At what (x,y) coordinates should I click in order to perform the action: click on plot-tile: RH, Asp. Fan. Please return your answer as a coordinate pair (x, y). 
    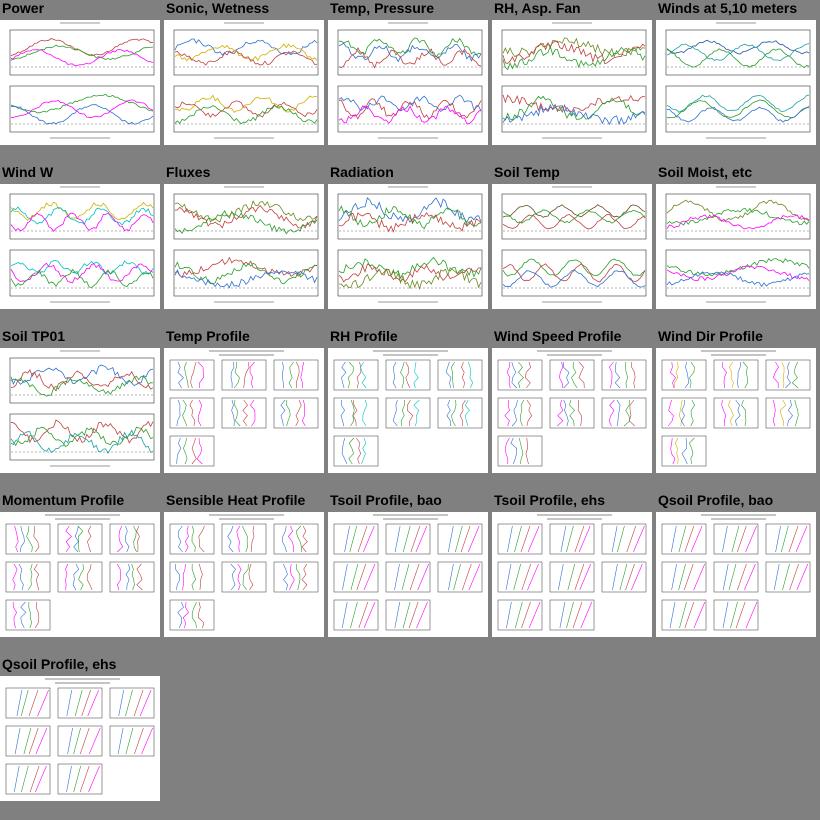
    Looking at the image, I should click on (572, 80).